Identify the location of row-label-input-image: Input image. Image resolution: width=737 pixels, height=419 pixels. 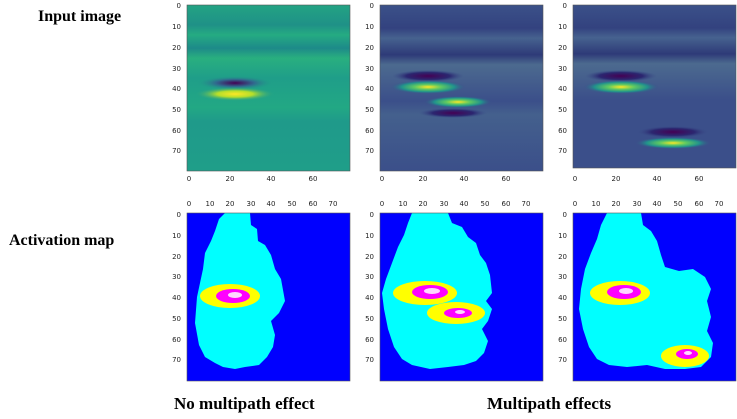
(79, 17).